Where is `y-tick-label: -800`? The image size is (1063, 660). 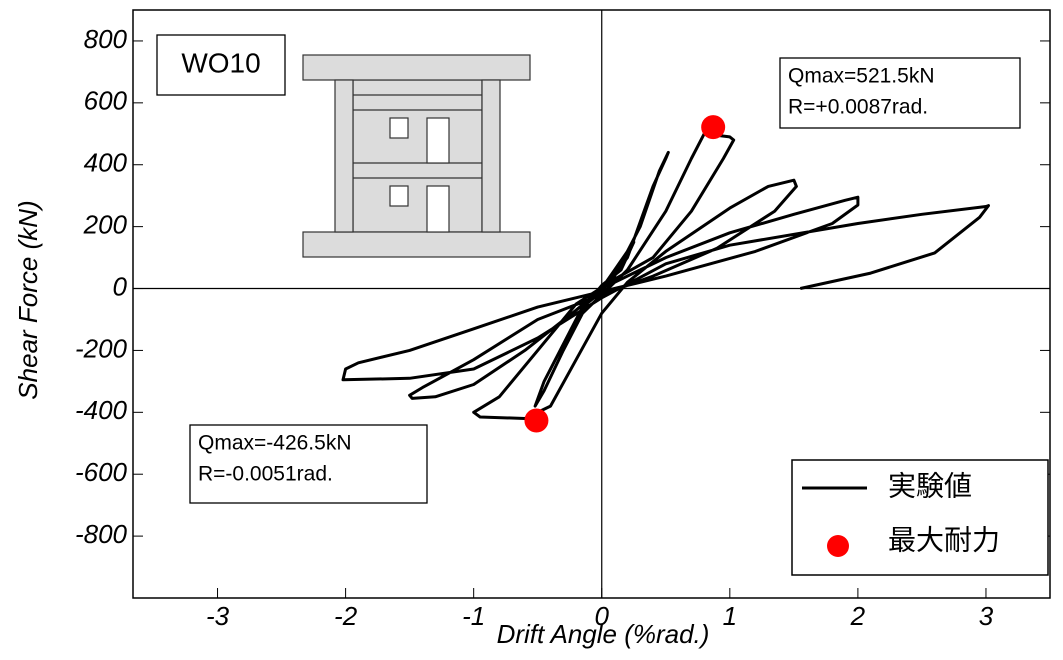
y-tick-label: -800 is located at coordinates (101, 534).